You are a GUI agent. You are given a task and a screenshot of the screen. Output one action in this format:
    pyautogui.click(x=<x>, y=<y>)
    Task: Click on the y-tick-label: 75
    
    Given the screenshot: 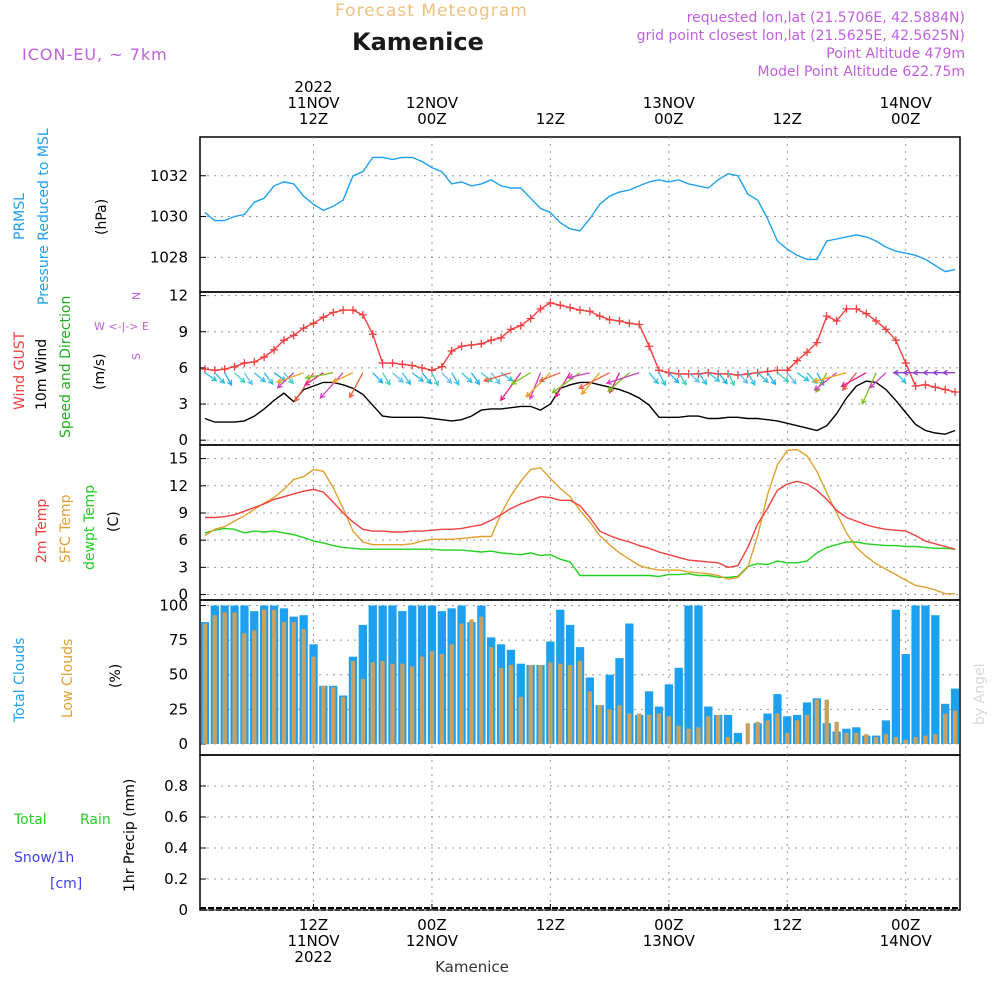 What is the action you would take?
    pyautogui.click(x=178, y=640)
    